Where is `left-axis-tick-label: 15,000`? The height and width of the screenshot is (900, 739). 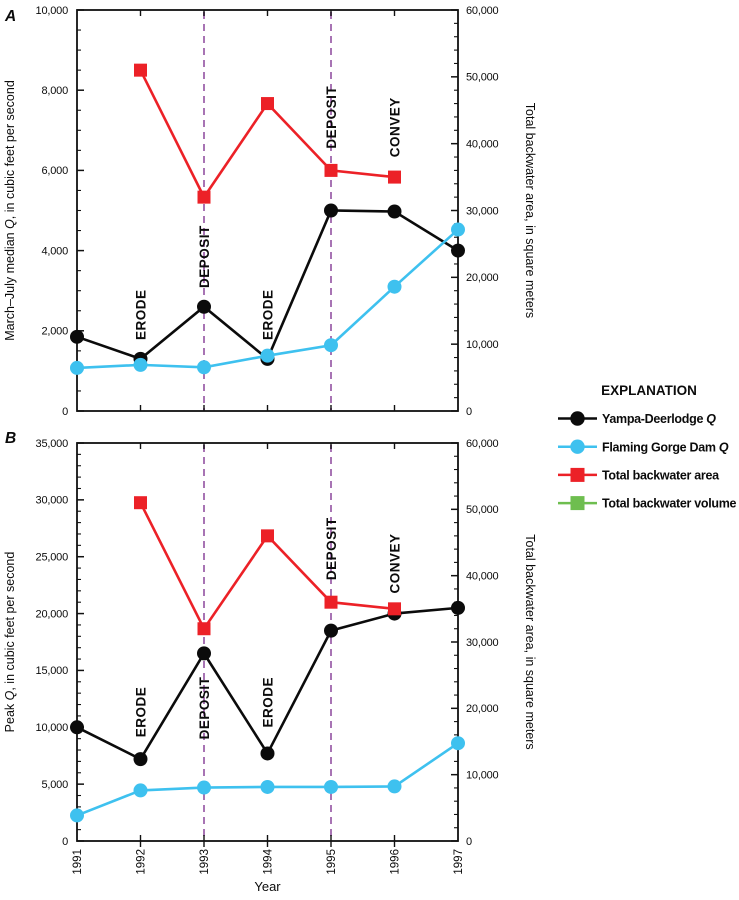
left-axis-tick-label: 15,000 is located at coordinates (52, 671).